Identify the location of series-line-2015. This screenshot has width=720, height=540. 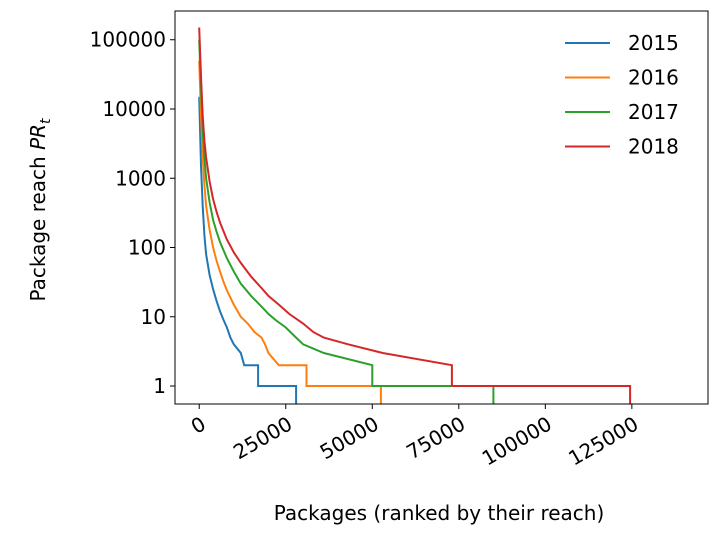
(248, 250).